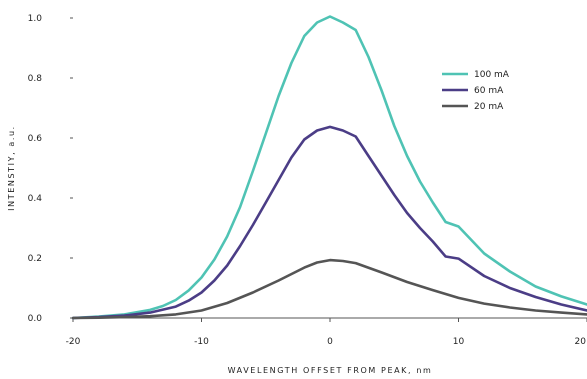  I want to click on x-tick-label: 0, so click(330, 342).